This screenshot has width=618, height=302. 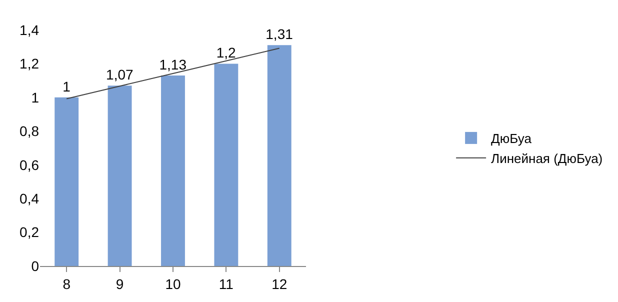 I want to click on data-label: 1, so click(x=66, y=86).